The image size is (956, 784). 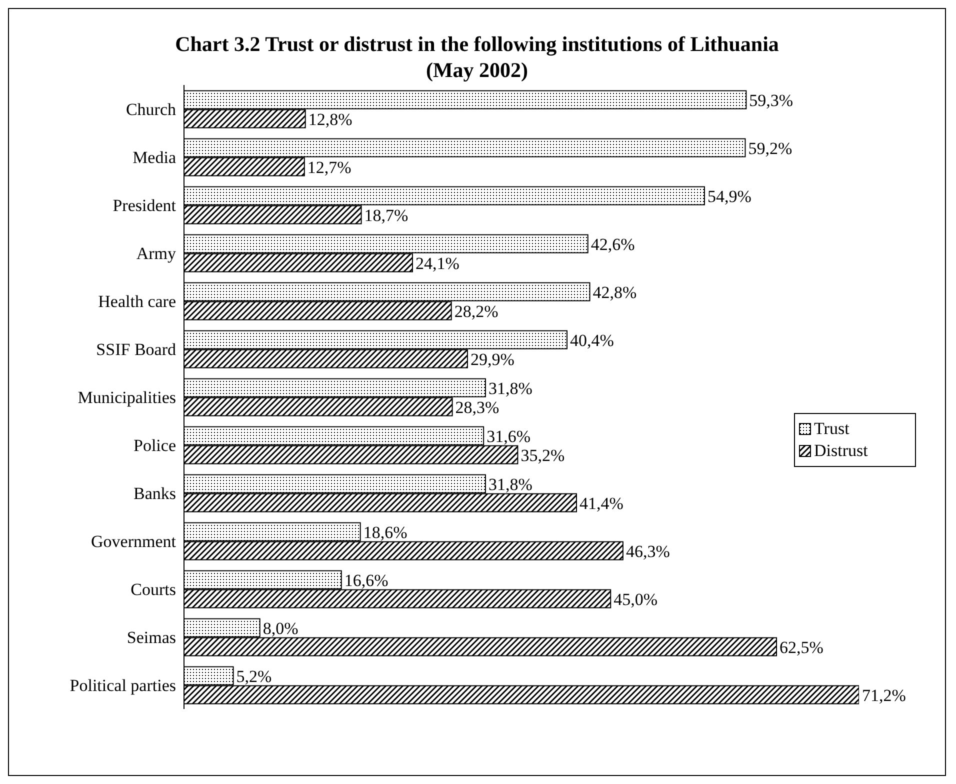 What do you see at coordinates (155, 494) in the screenshot?
I see `y-tick-label: Banks` at bounding box center [155, 494].